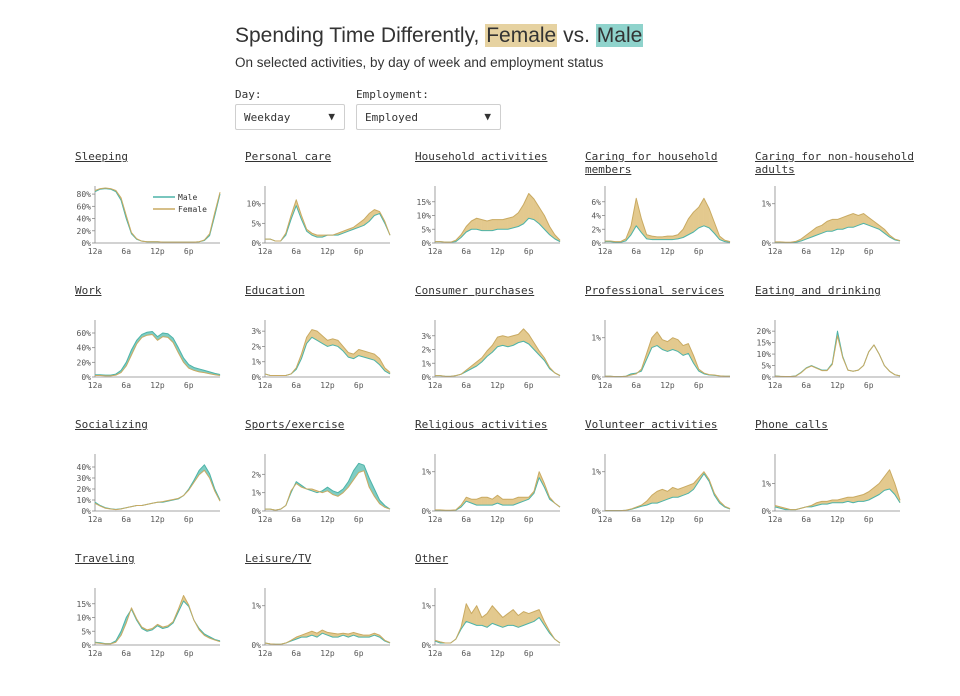  What do you see at coordinates (356, 471) in the screenshot?
I see `male-excess-band` at bounding box center [356, 471].